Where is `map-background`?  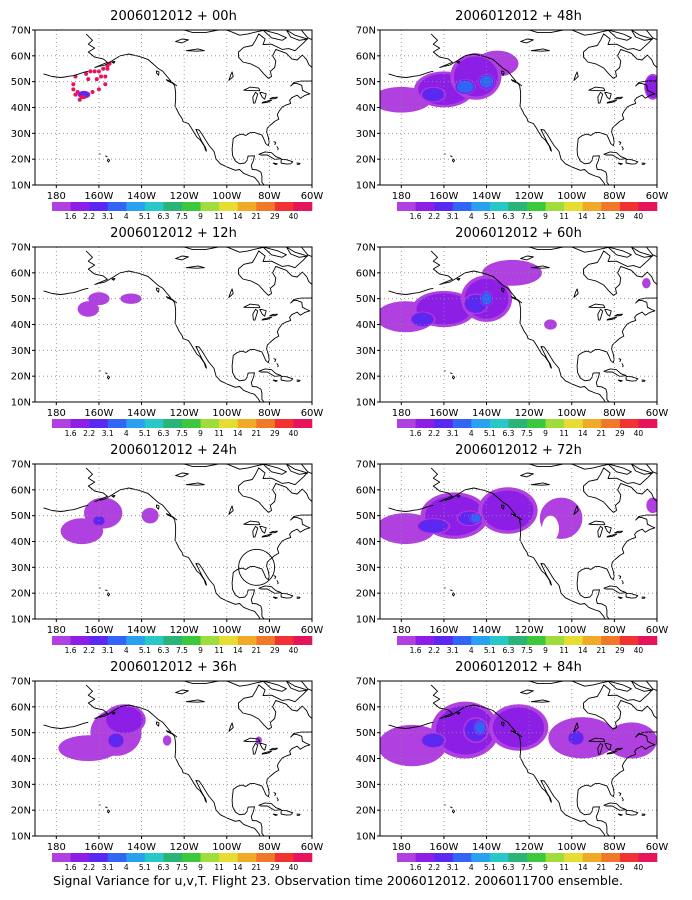 map-background is located at coordinates (518, 107).